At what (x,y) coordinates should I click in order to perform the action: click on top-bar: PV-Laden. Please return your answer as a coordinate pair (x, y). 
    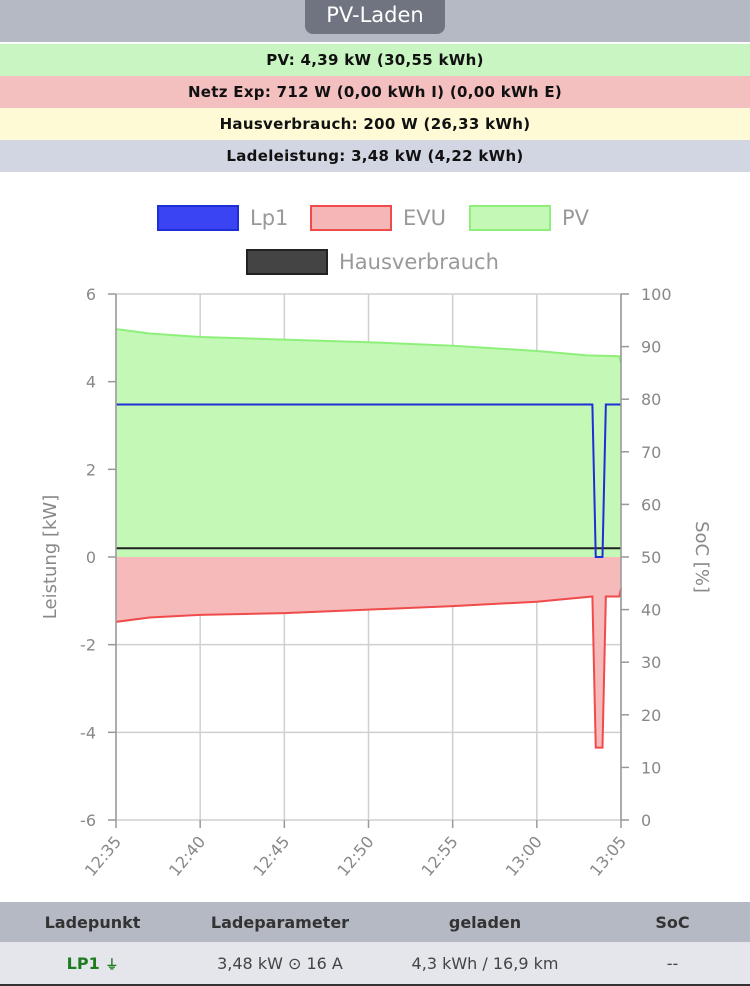
    Looking at the image, I should click on (375, 21).